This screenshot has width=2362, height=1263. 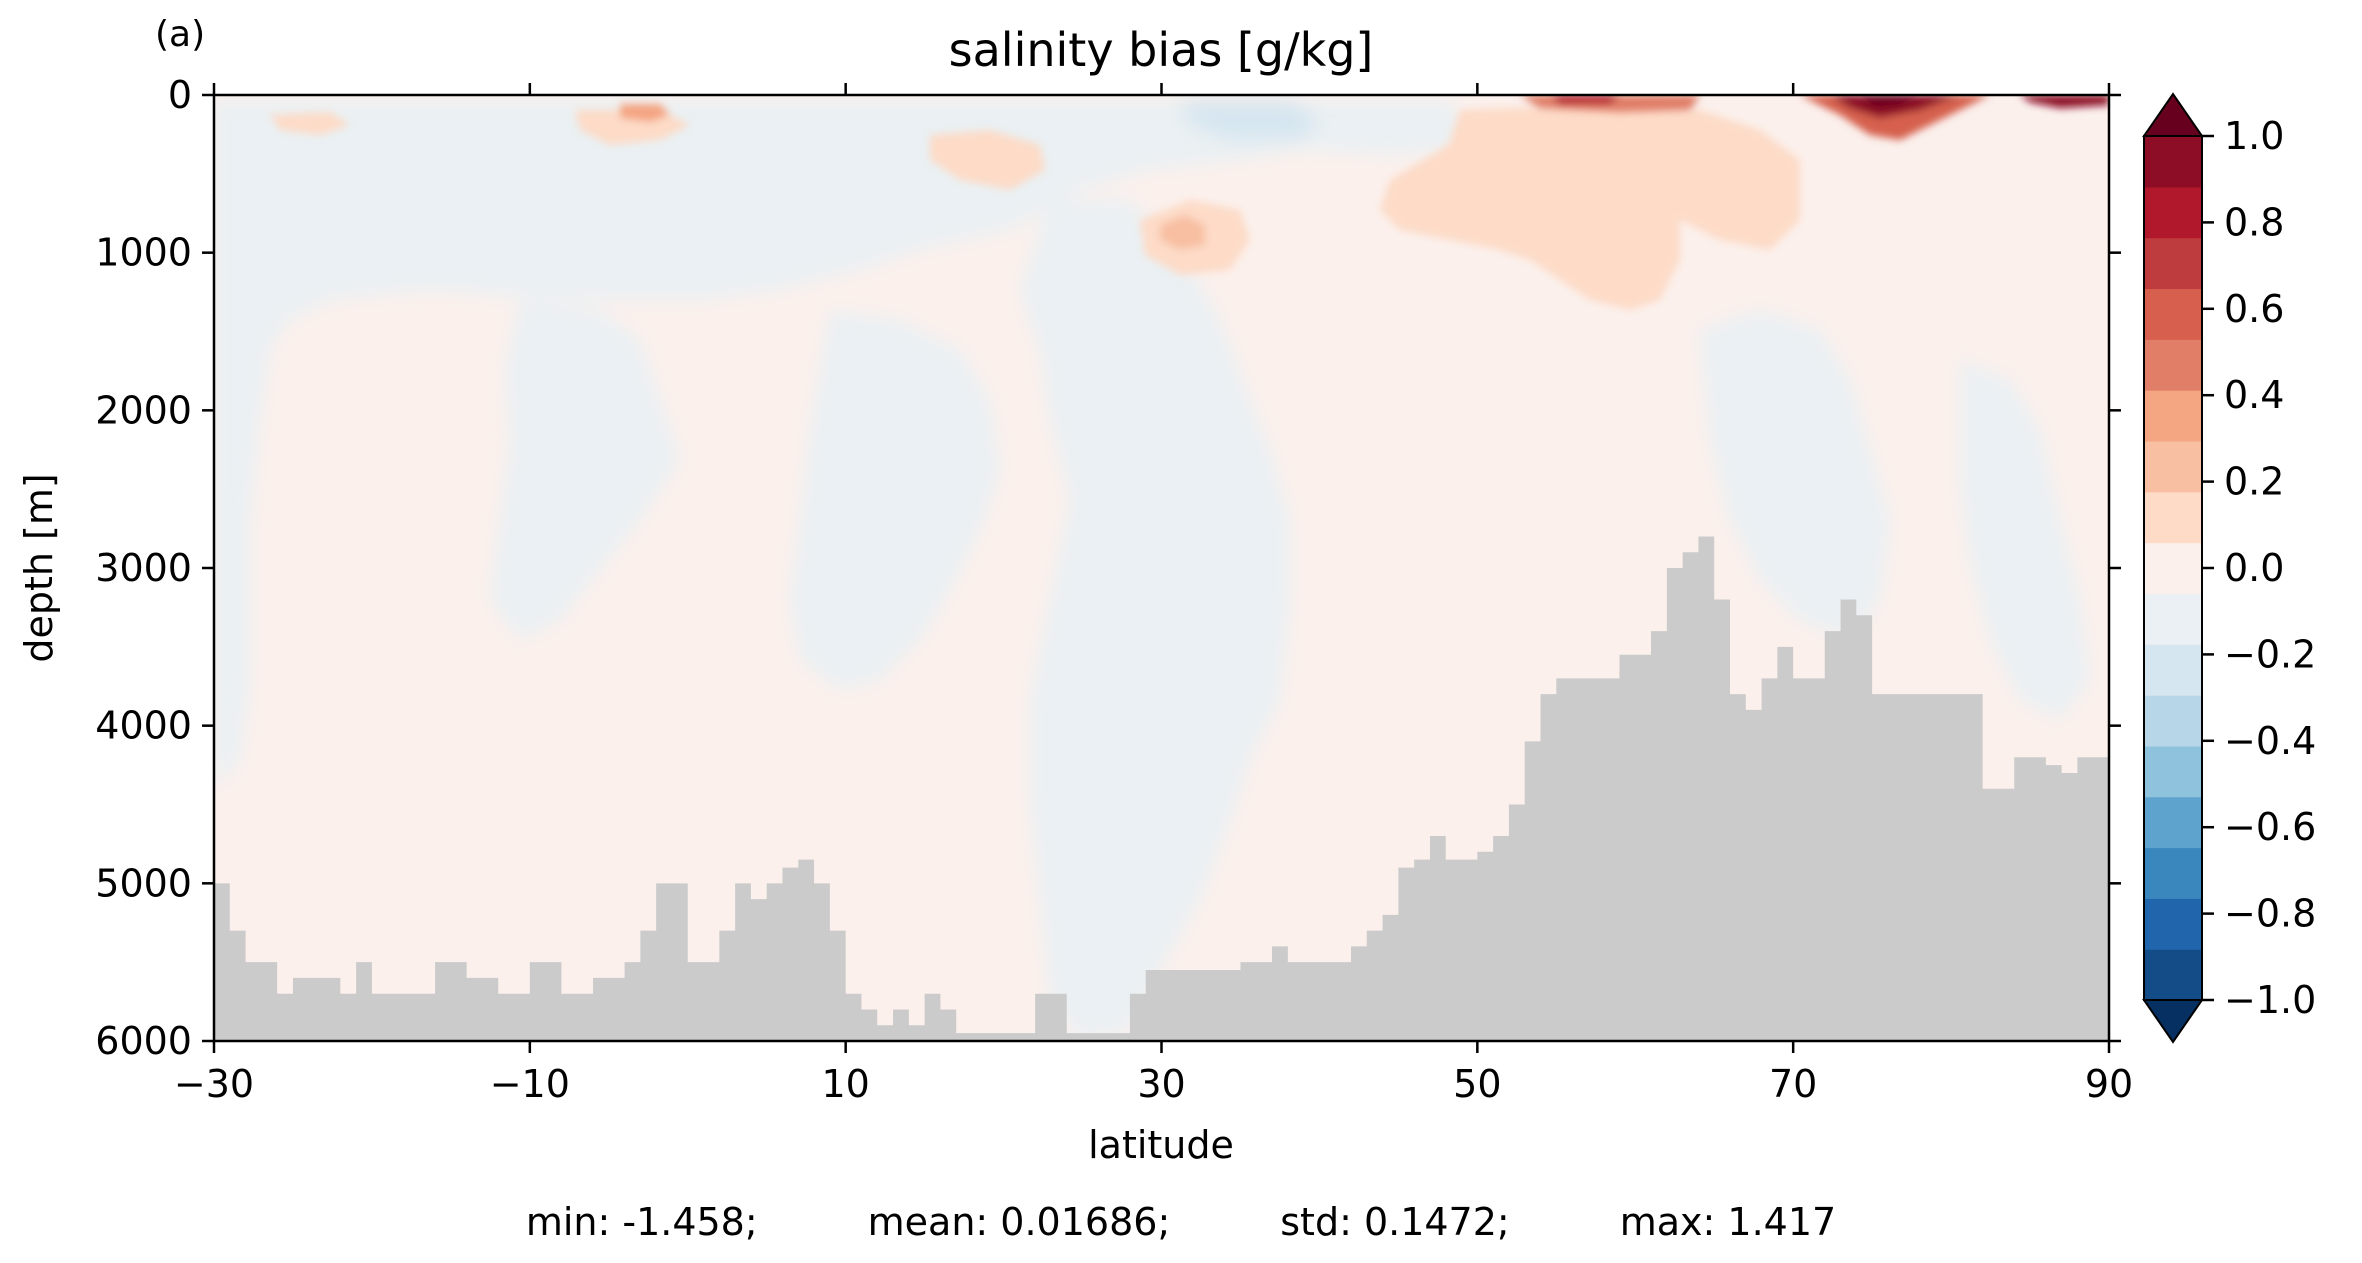 I want to click on fresh-region-mid-column, so click(x=1155, y=620).